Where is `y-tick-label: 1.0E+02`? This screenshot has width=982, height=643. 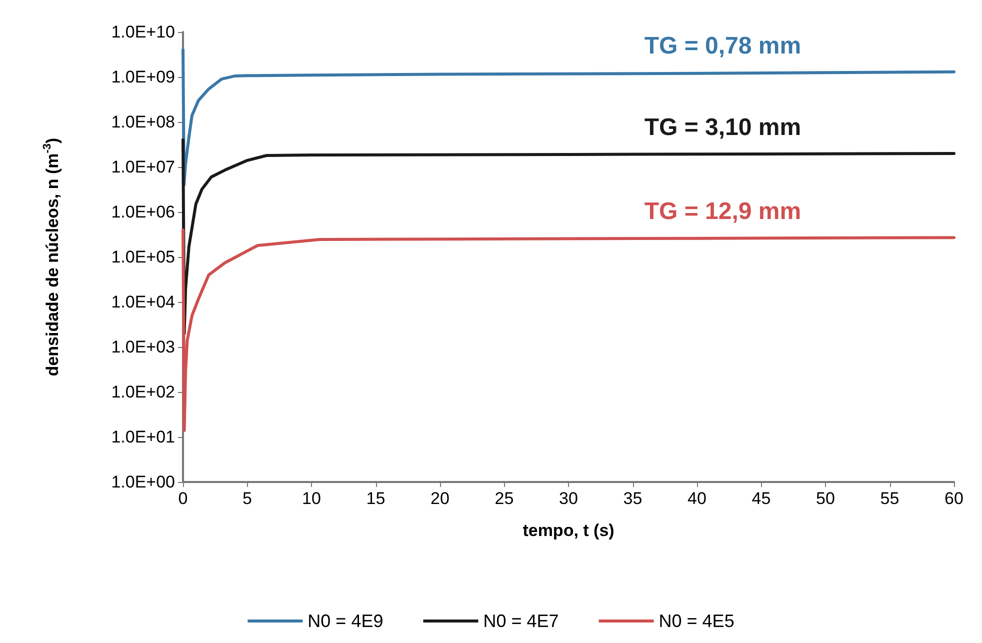 y-tick-label: 1.0E+02 is located at coordinates (143, 392).